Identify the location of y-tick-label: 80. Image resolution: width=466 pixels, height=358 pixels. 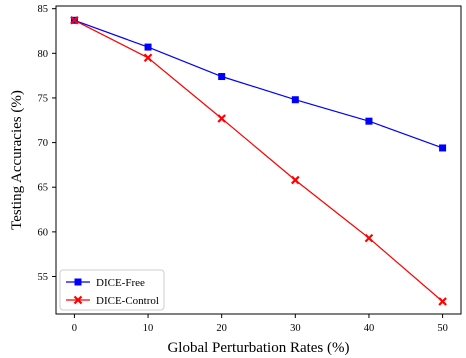
(43, 54).